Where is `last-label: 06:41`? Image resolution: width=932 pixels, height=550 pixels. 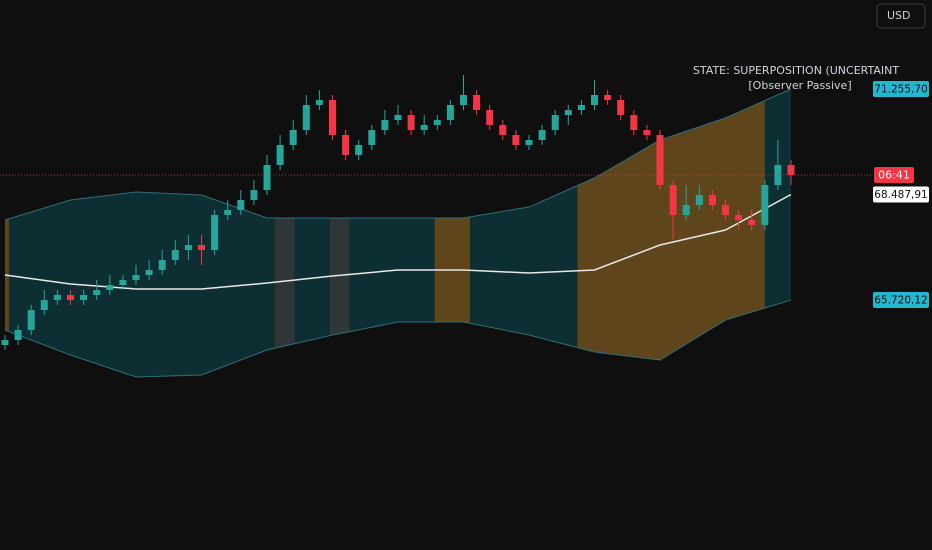
last-label: 06:41 is located at coordinates (894, 174).